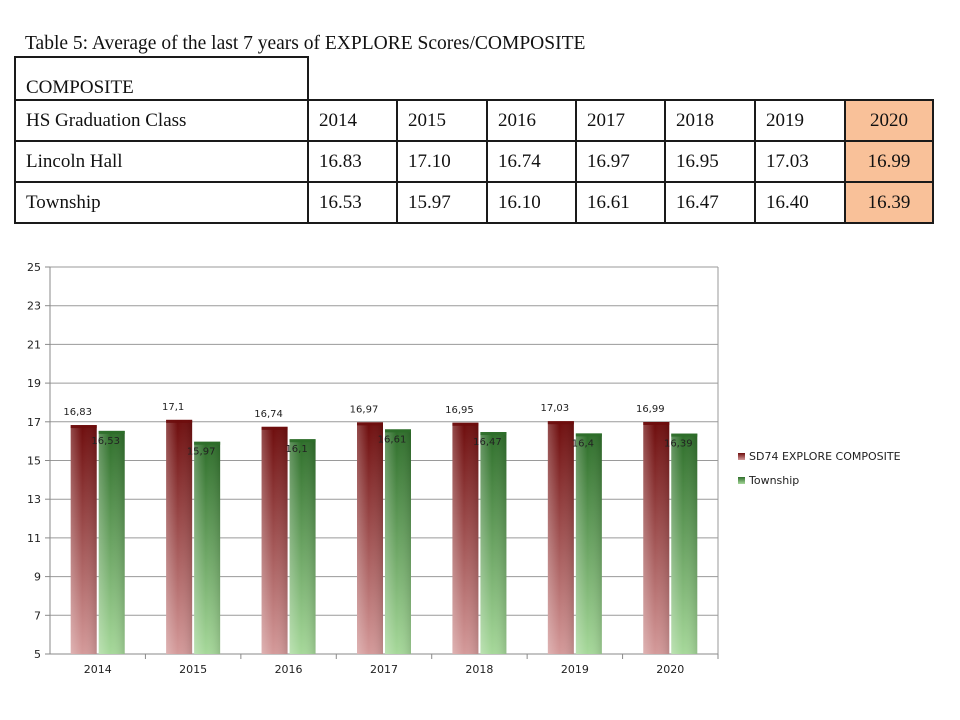 This screenshot has height=720, width=960. What do you see at coordinates (620, 202) in the screenshot?
I see `value-cell: 16.61` at bounding box center [620, 202].